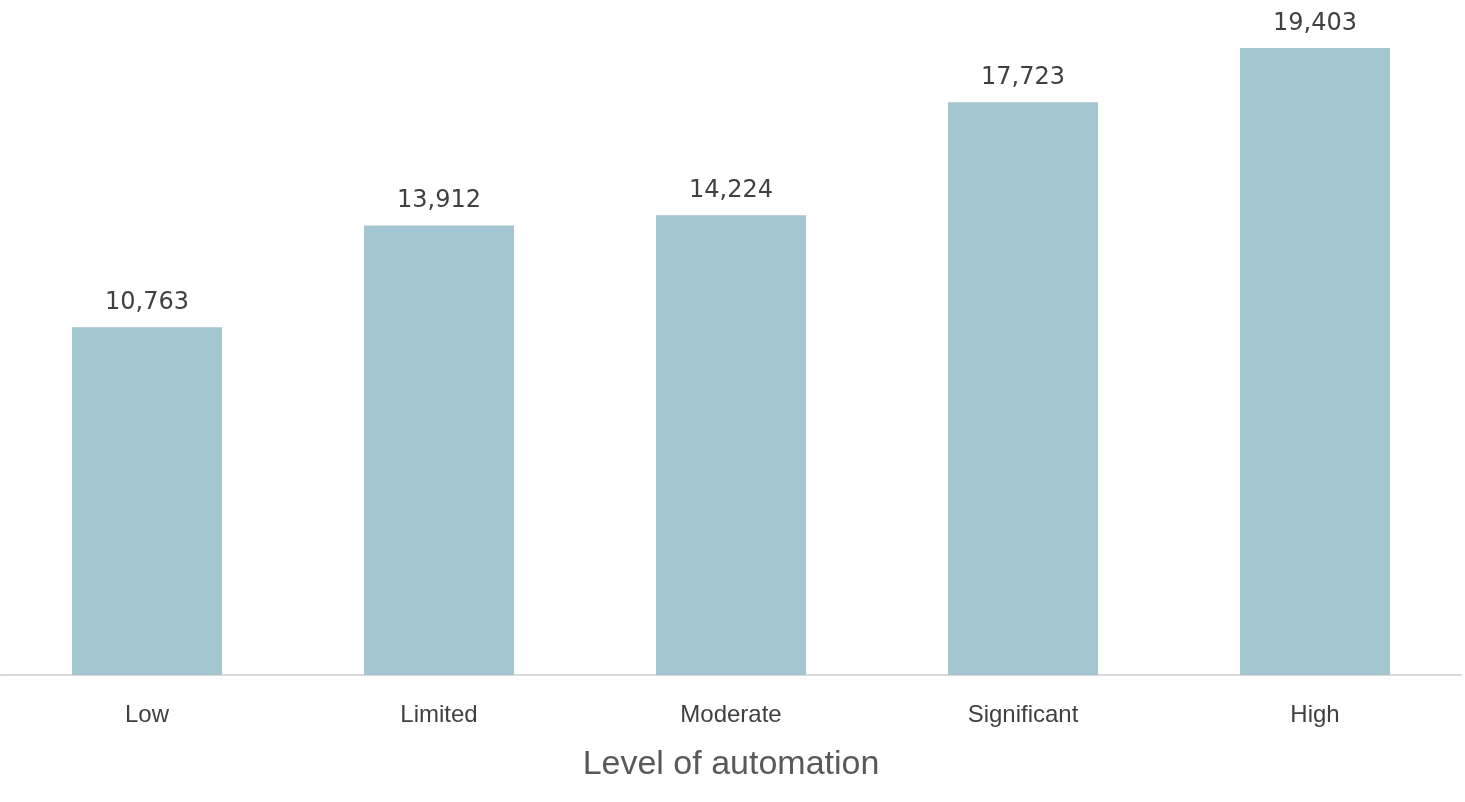 This screenshot has width=1465, height=802. Describe the element at coordinates (1315, 713) in the screenshot. I see `x-tick-label: High` at that location.